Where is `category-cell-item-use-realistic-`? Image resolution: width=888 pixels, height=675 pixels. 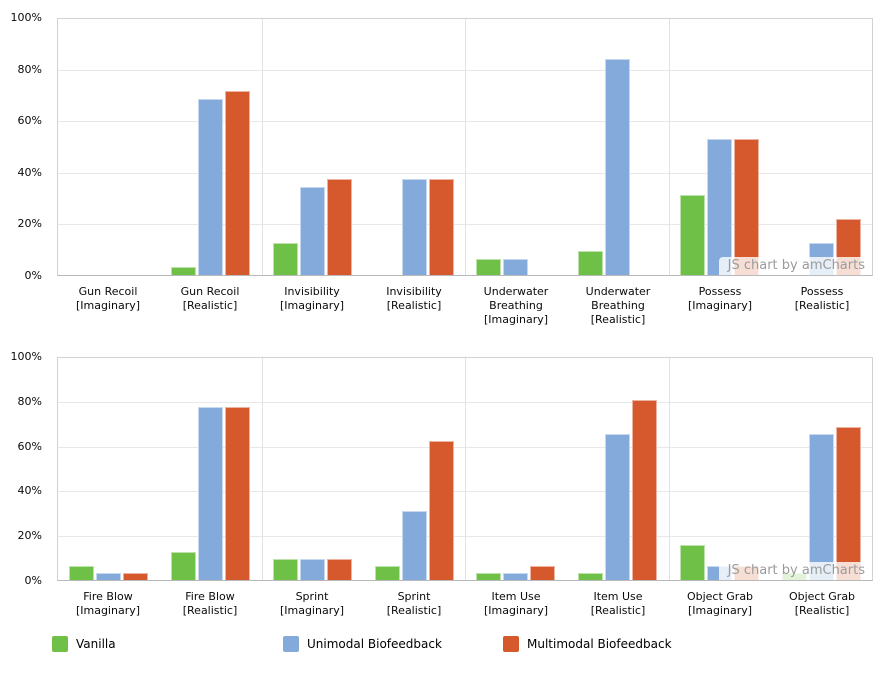
category-cell-item-use-realistic- is located at coordinates (618, 469).